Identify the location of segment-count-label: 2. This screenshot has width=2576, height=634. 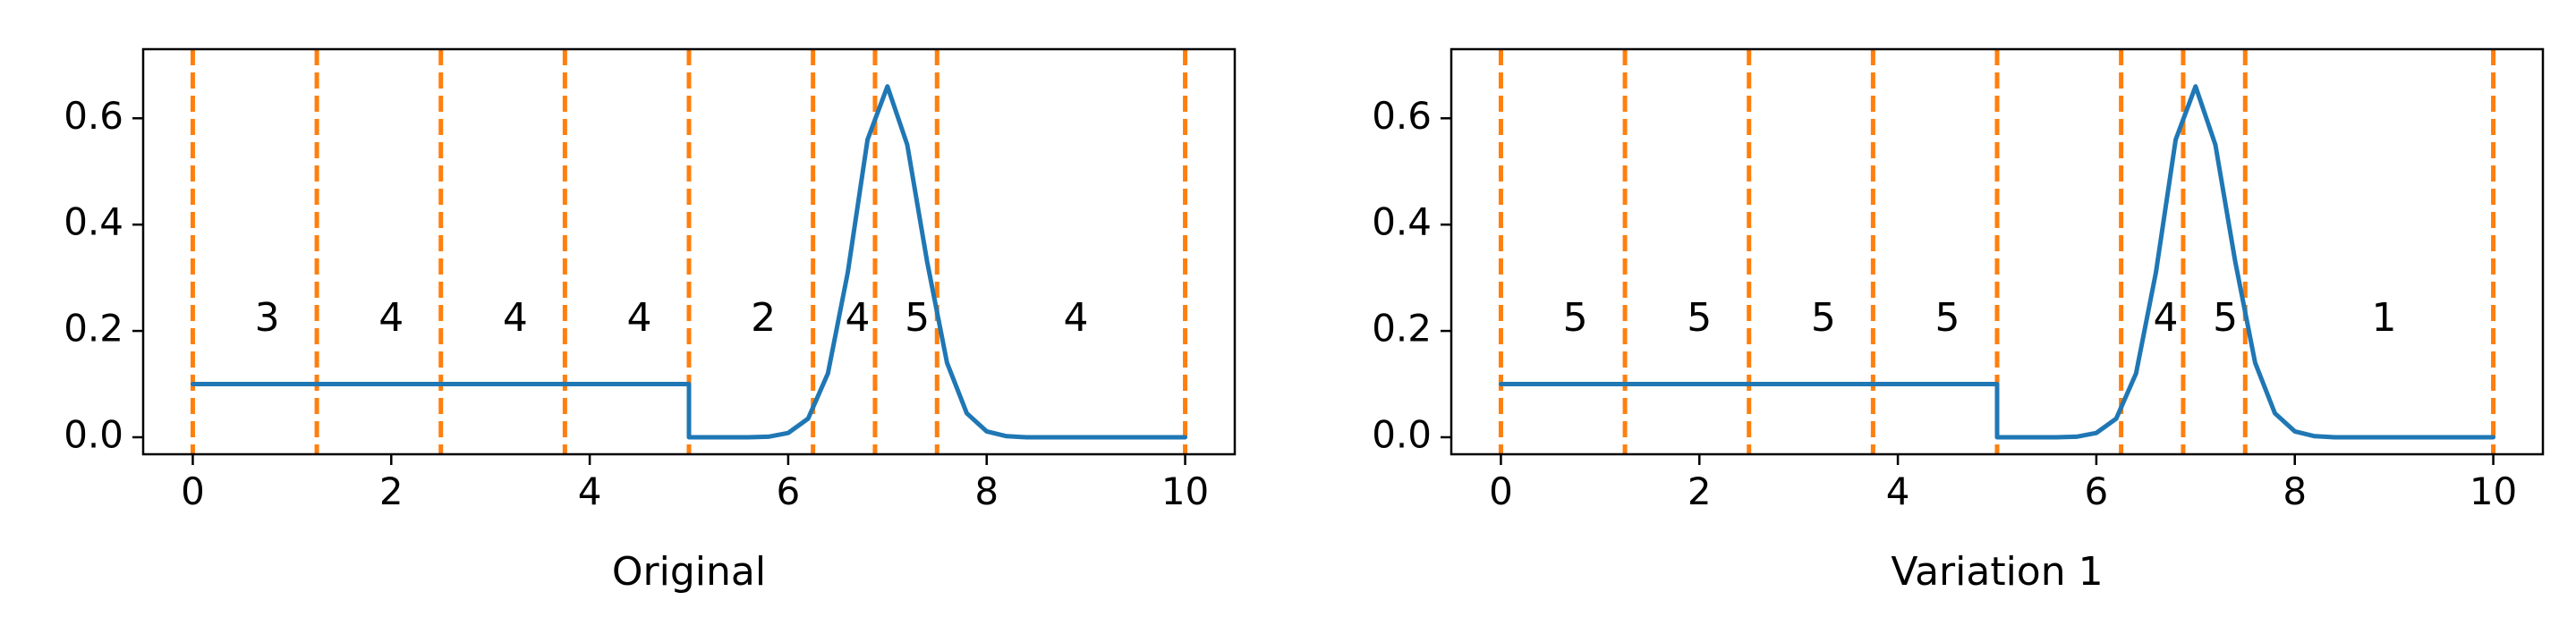
(763, 318).